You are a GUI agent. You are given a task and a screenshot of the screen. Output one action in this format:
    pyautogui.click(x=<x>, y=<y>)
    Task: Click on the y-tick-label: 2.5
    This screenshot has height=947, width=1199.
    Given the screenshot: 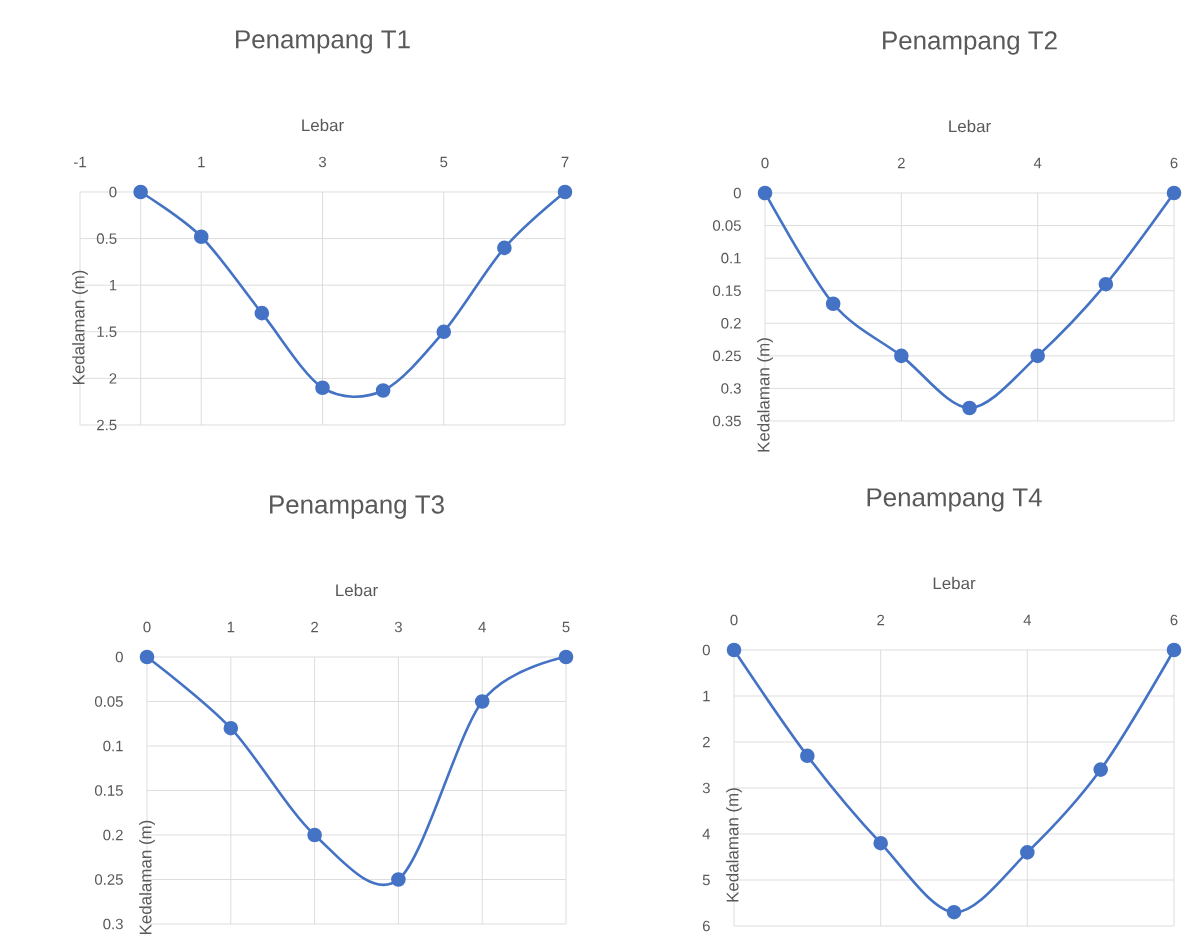 What is the action you would take?
    pyautogui.click(x=107, y=425)
    